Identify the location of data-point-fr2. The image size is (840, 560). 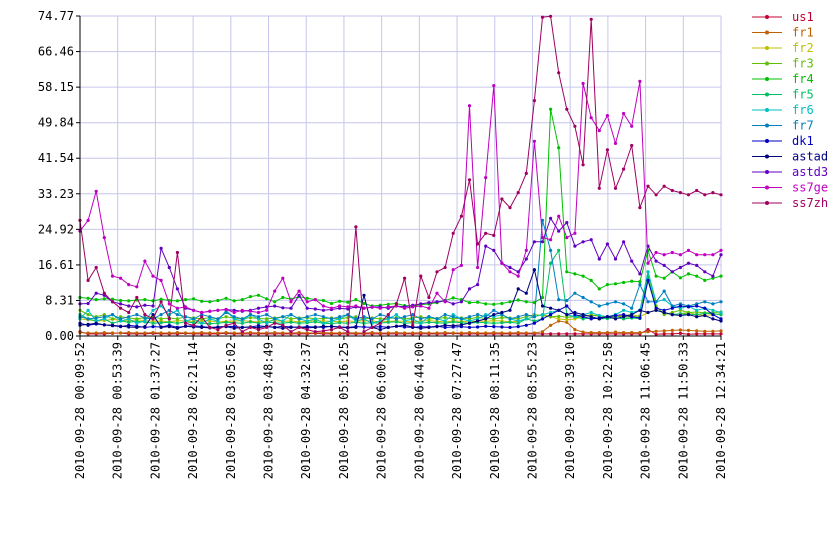
(559, 319).